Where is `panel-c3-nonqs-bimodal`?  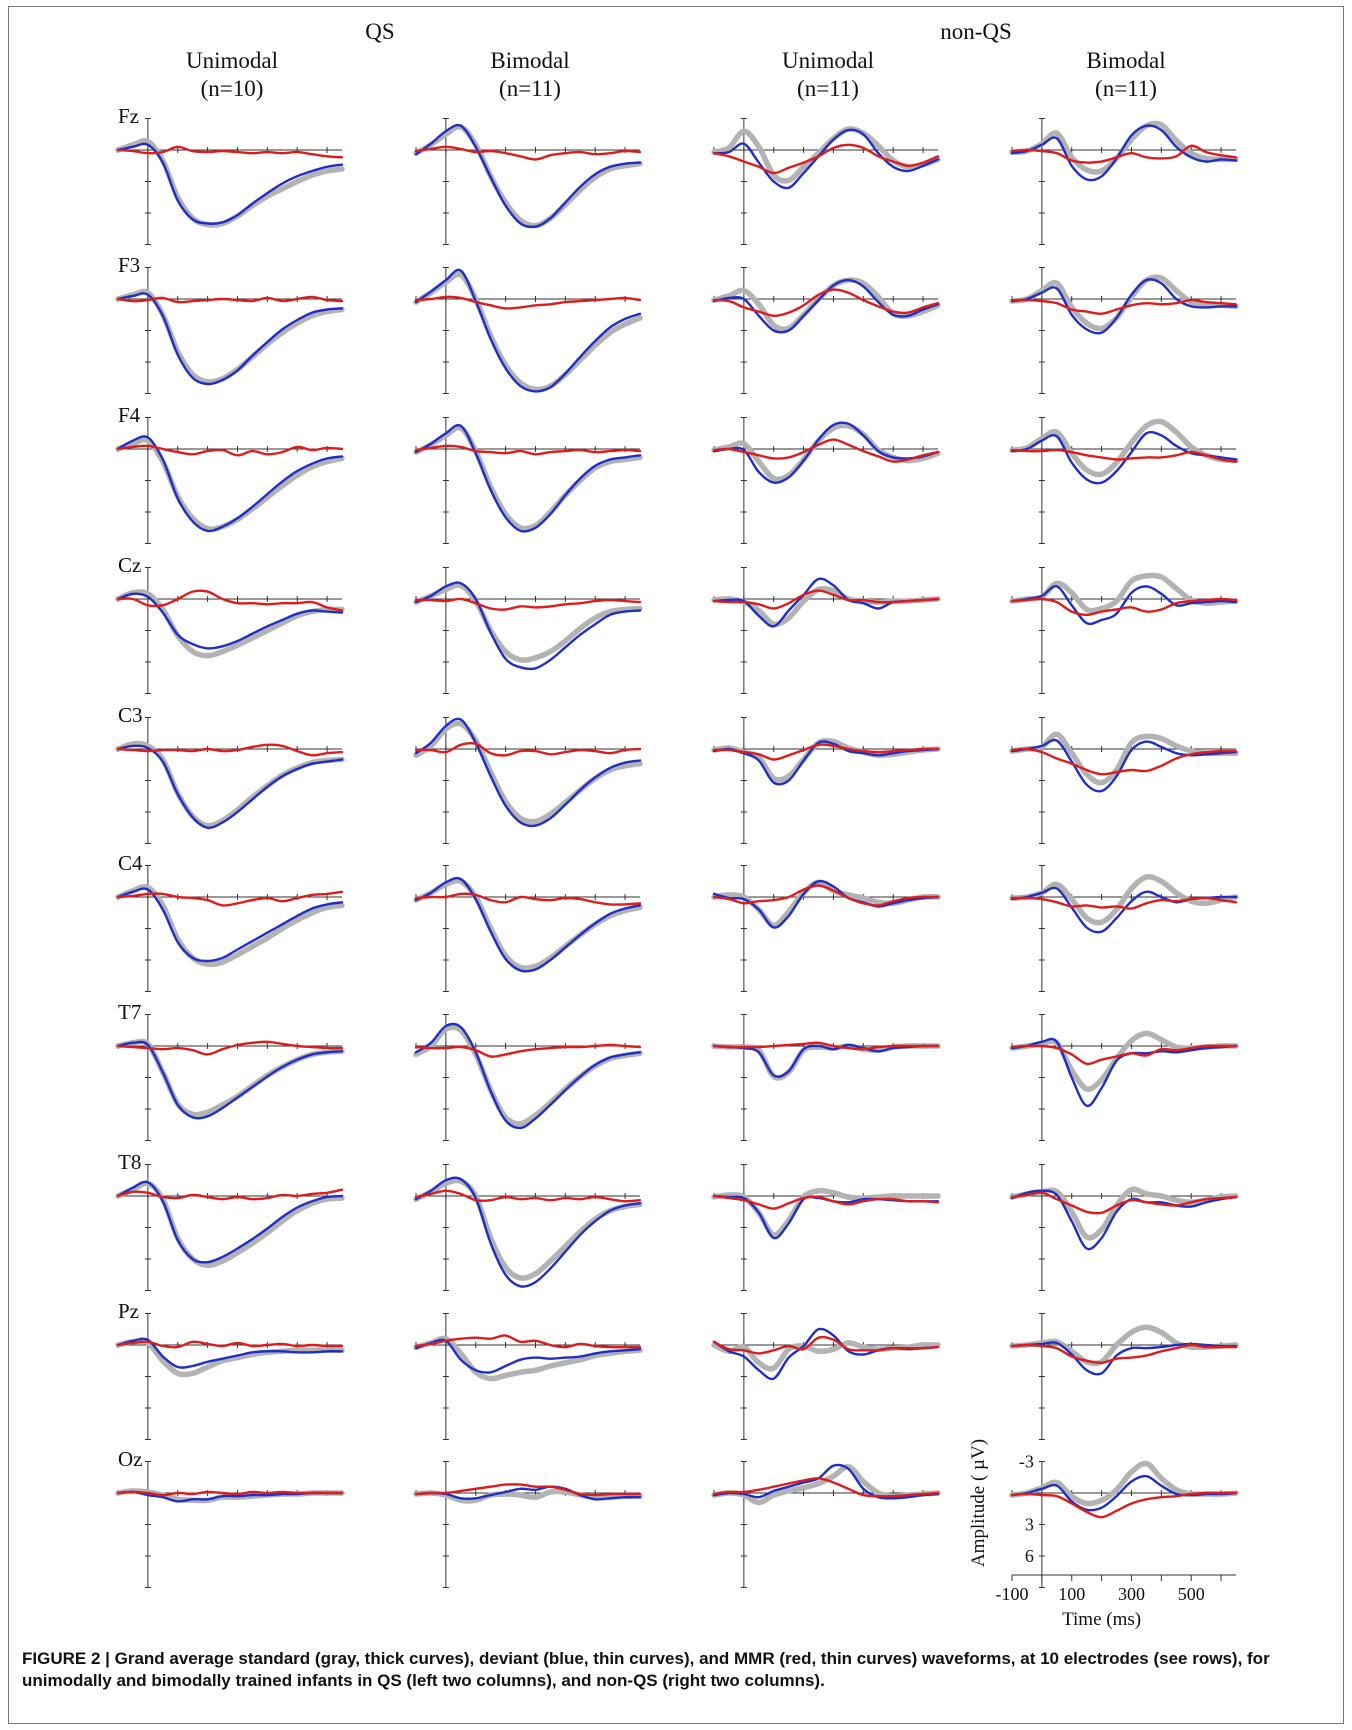
panel-c3-nonqs-bimodal is located at coordinates (1124, 780).